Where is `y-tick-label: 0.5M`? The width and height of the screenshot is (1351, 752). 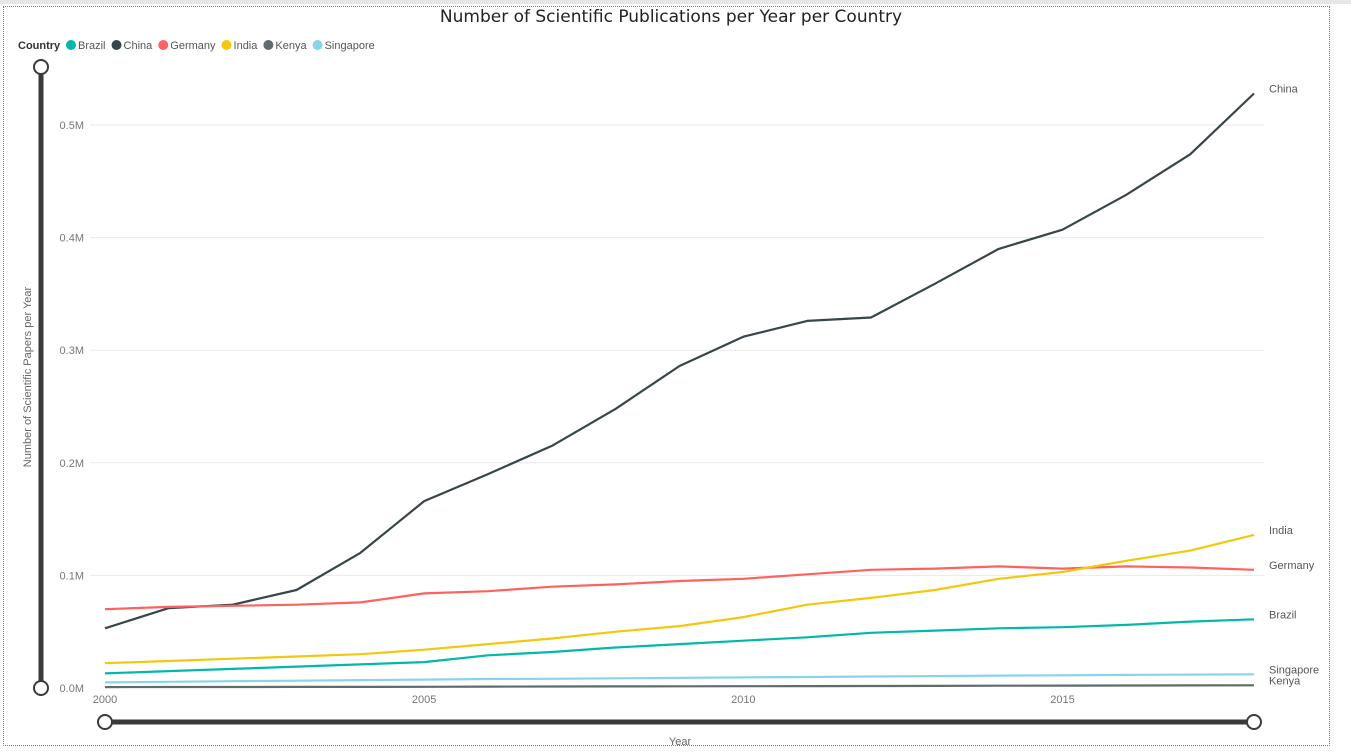 y-tick-label: 0.5M is located at coordinates (72, 126).